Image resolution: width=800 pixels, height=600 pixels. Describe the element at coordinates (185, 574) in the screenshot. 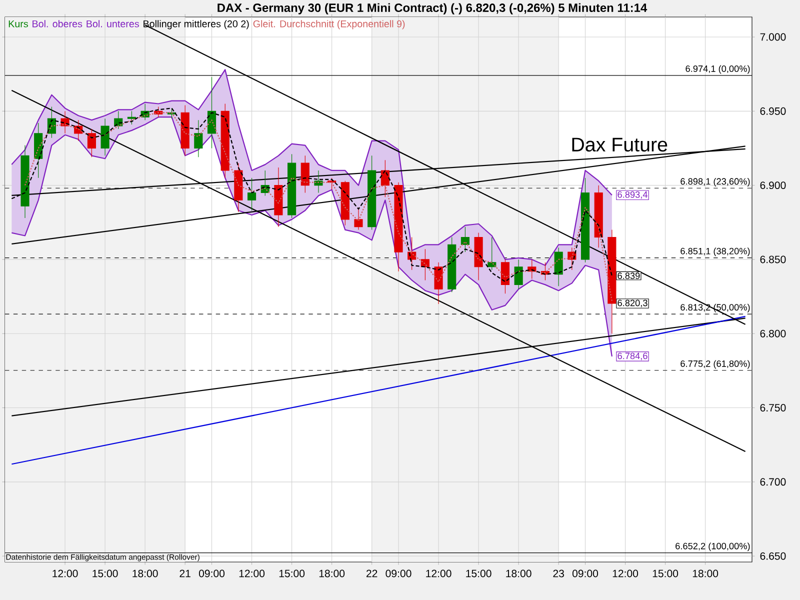

I see `x-tick-label: 21` at that location.